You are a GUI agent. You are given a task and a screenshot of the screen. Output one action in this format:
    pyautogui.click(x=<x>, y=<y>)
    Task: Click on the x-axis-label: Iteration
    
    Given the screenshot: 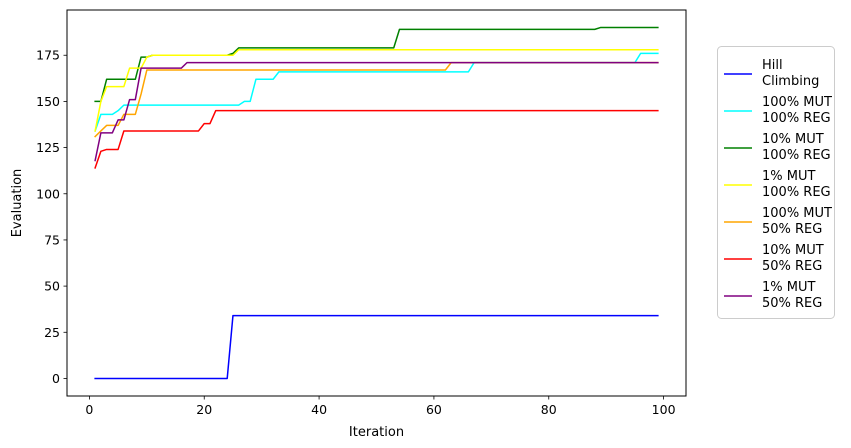 What is the action you would take?
    pyautogui.click(x=376, y=432)
    